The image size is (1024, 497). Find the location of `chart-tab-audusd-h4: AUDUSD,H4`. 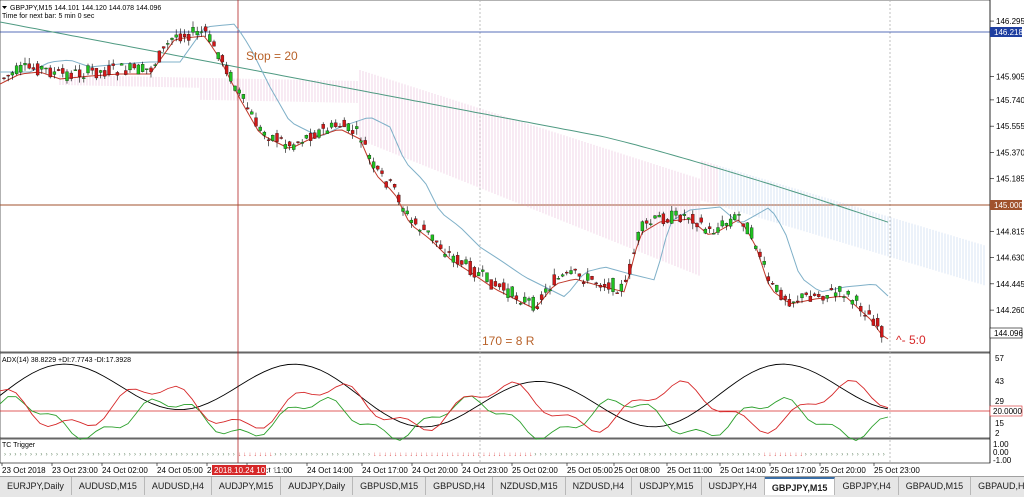

chart-tab-audusd-h4: AUDUSD,H4 is located at coordinates (178, 486).